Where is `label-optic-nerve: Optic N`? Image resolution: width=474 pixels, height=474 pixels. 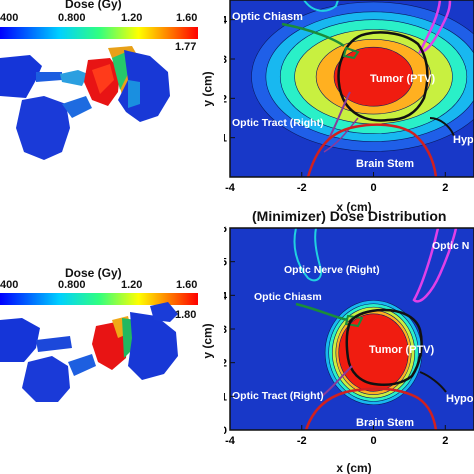 label-optic-nerve: Optic N is located at coordinates (450, 246).